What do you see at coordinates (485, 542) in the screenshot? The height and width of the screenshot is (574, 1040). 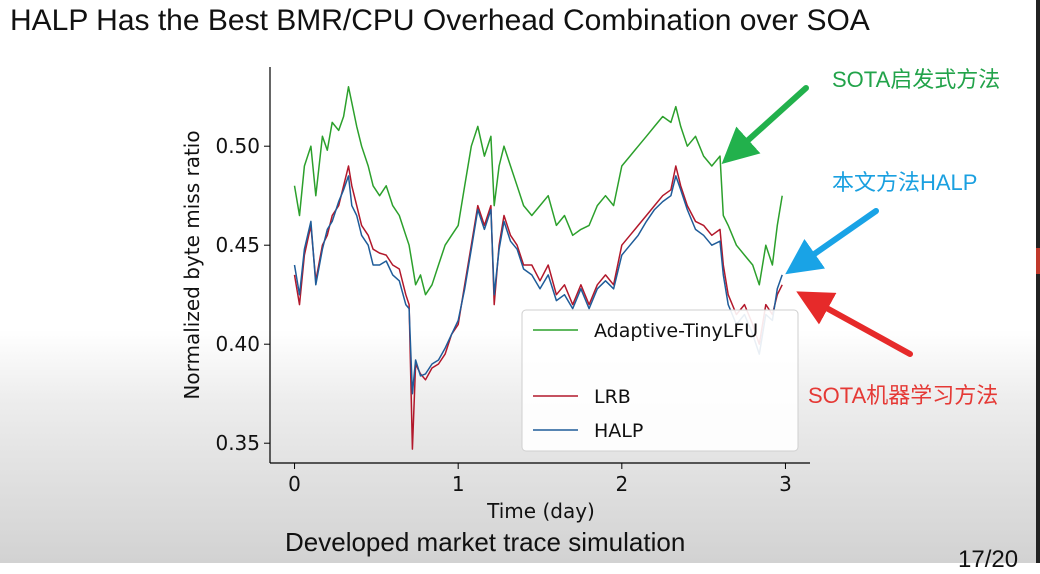 I see `chart-caption: Developed market trace simulation` at bounding box center [485, 542].